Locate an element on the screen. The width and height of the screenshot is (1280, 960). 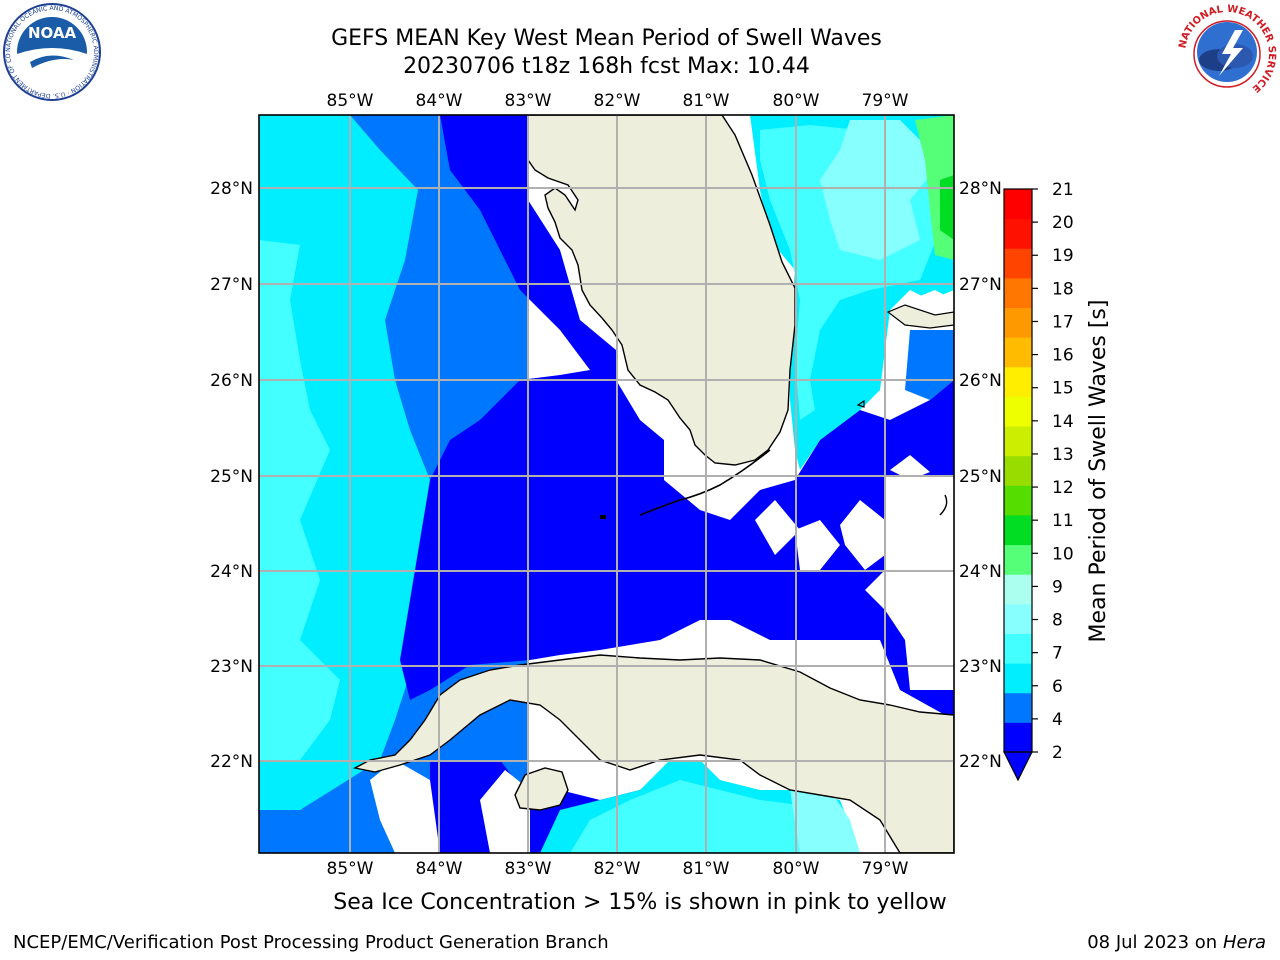
colorbar-tick-label: 2 is located at coordinates (1057, 753).